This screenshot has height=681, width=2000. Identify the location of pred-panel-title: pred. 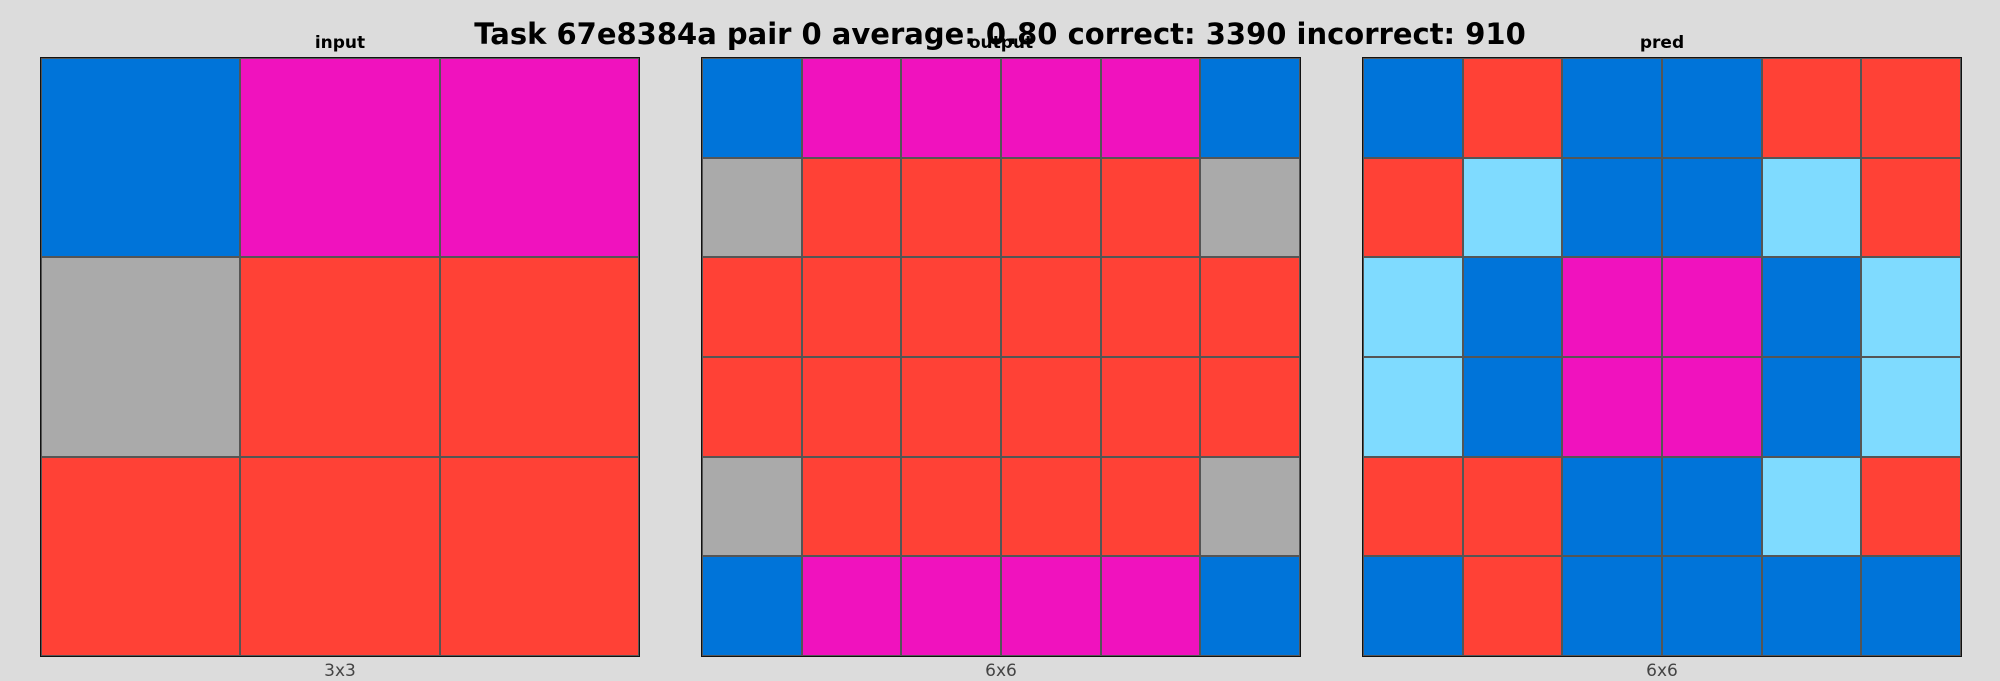
(1662, 43).